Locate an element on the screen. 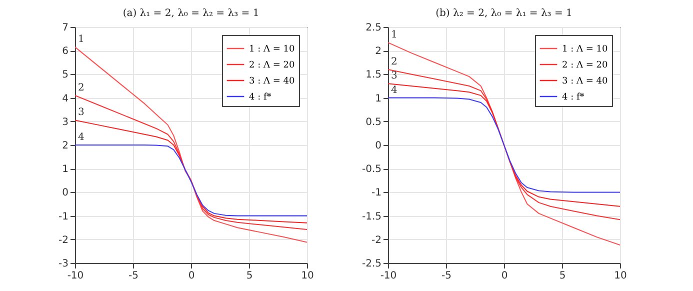  y-tick-label: -2.5 is located at coordinates (372, 264).